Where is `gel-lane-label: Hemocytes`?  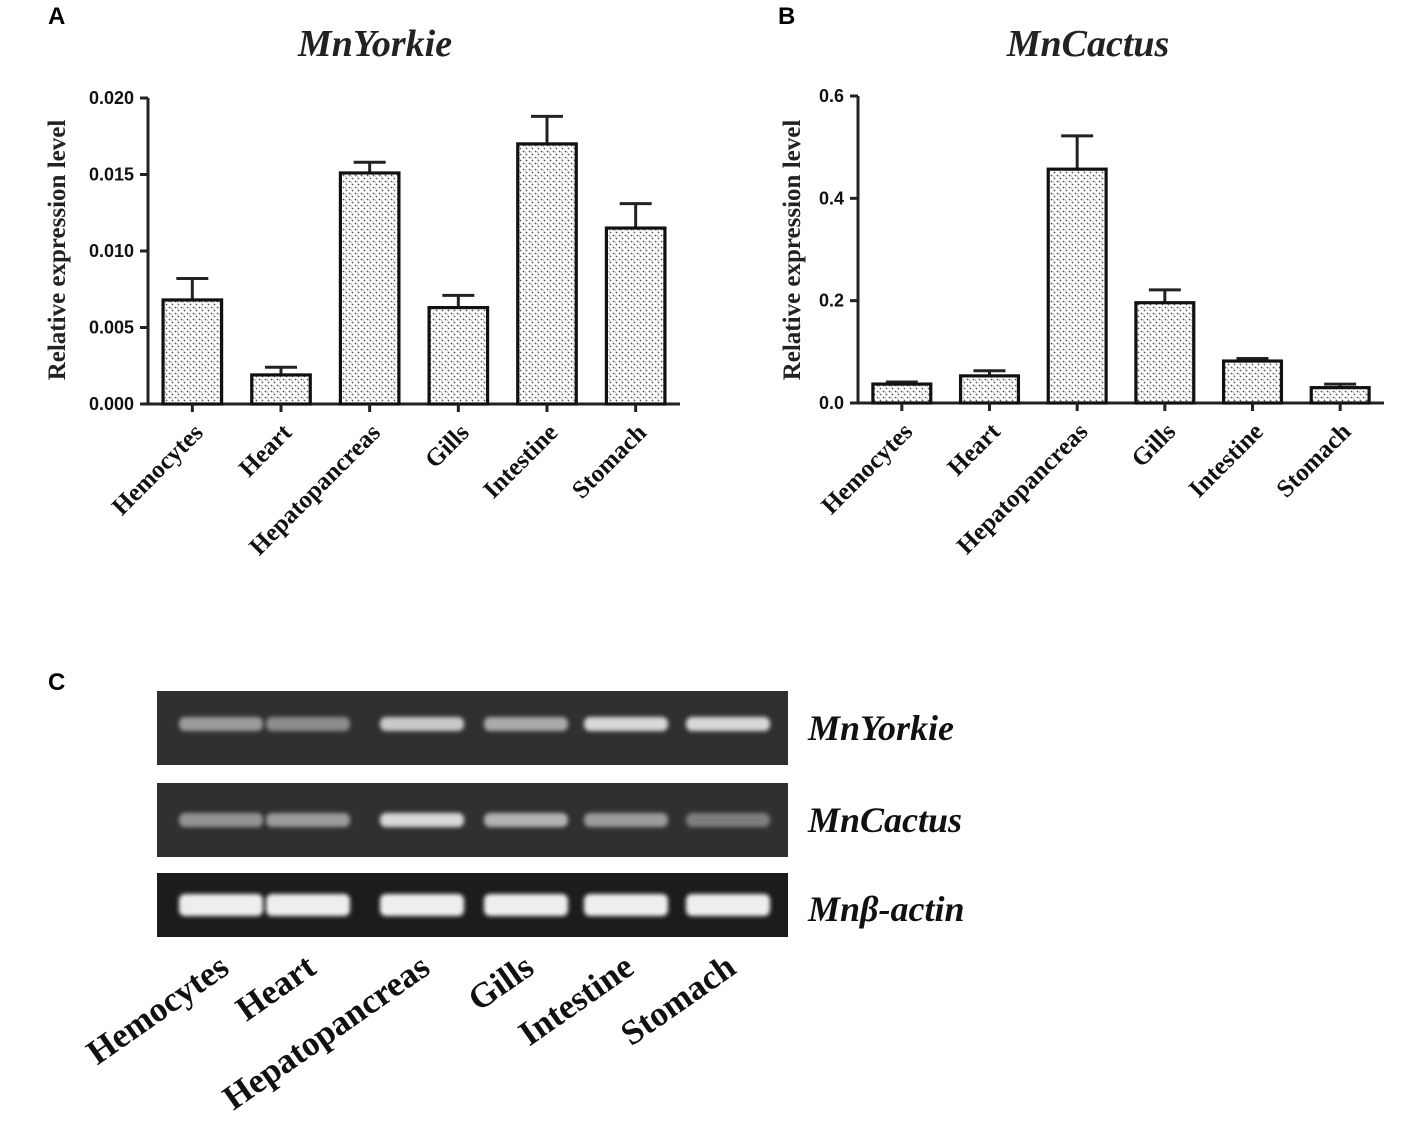 gel-lane-label: Hemocytes is located at coordinates (157, 1010).